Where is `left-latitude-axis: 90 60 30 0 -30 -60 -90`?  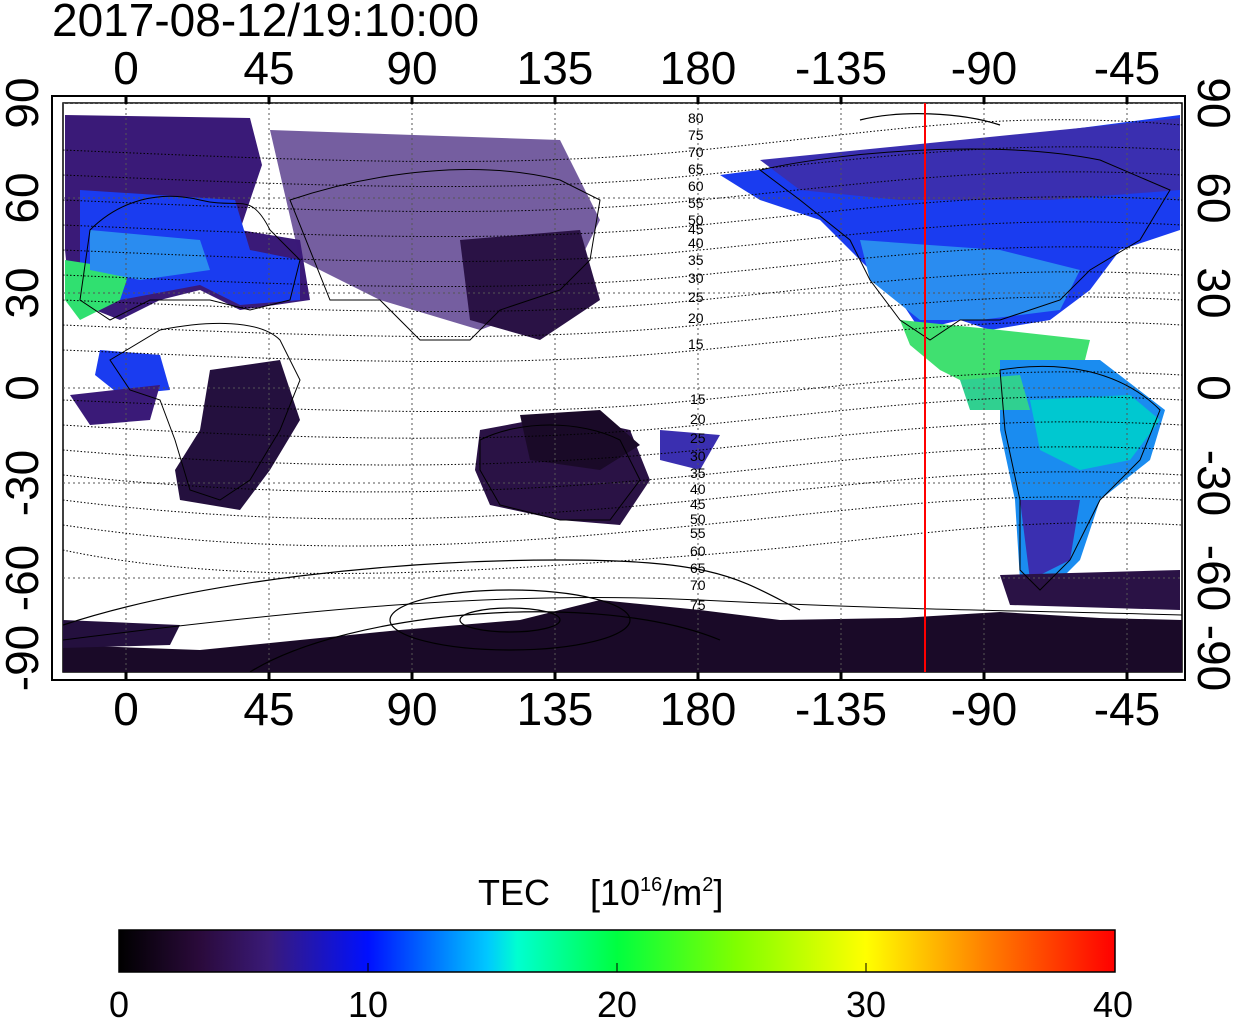 left-latitude-axis: 90 60 30 0 -30 -60 -90 is located at coordinates (24, 384).